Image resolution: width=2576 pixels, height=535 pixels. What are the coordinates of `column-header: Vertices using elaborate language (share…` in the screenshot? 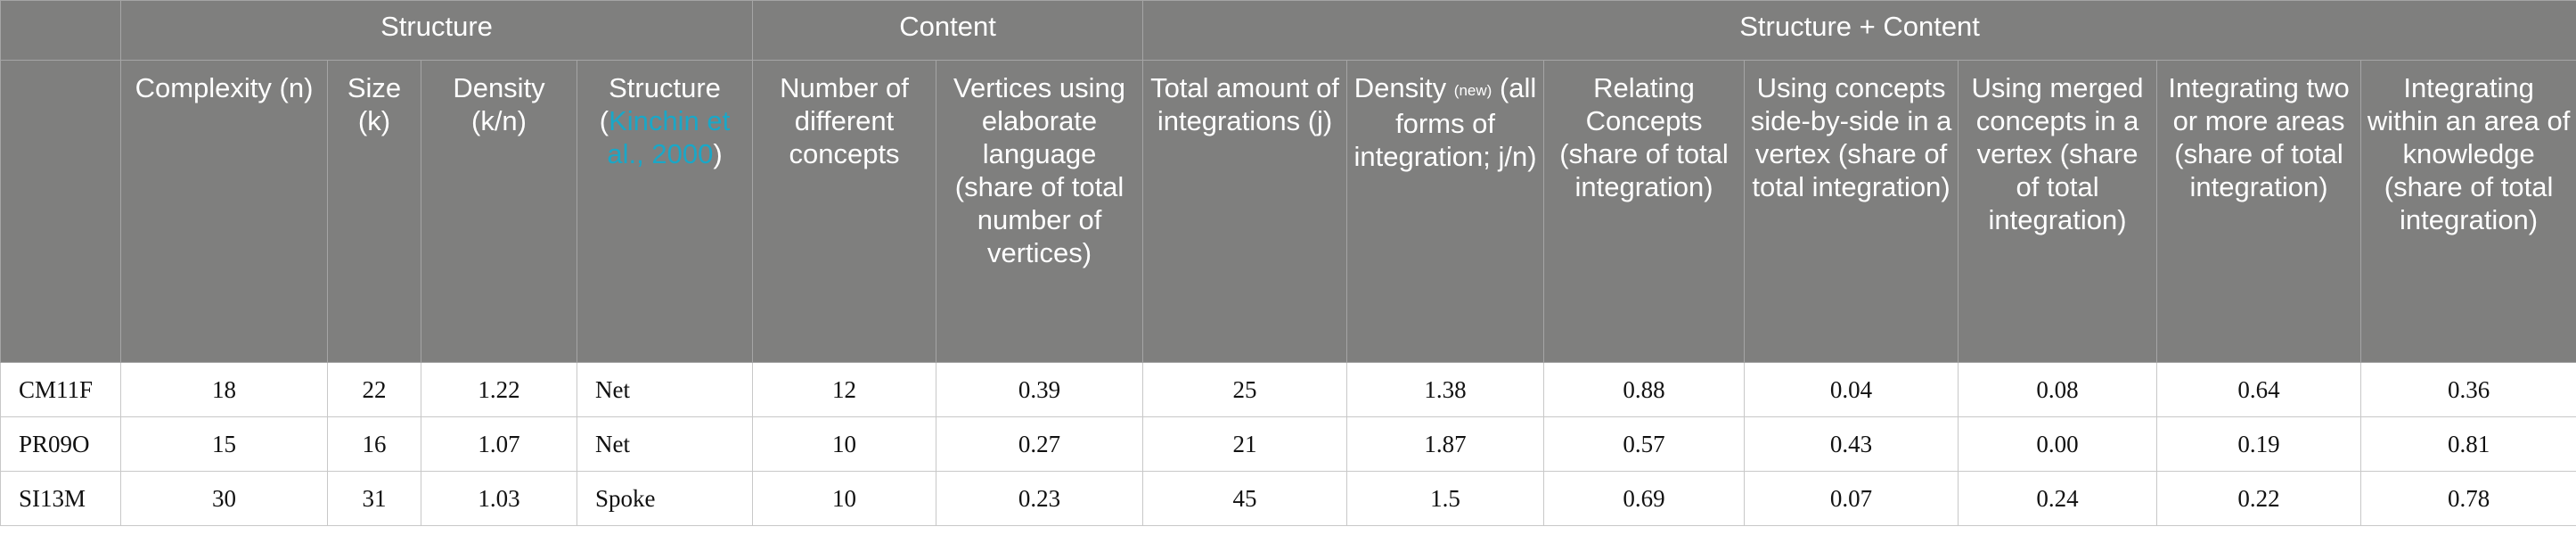 It's located at (1040, 211).